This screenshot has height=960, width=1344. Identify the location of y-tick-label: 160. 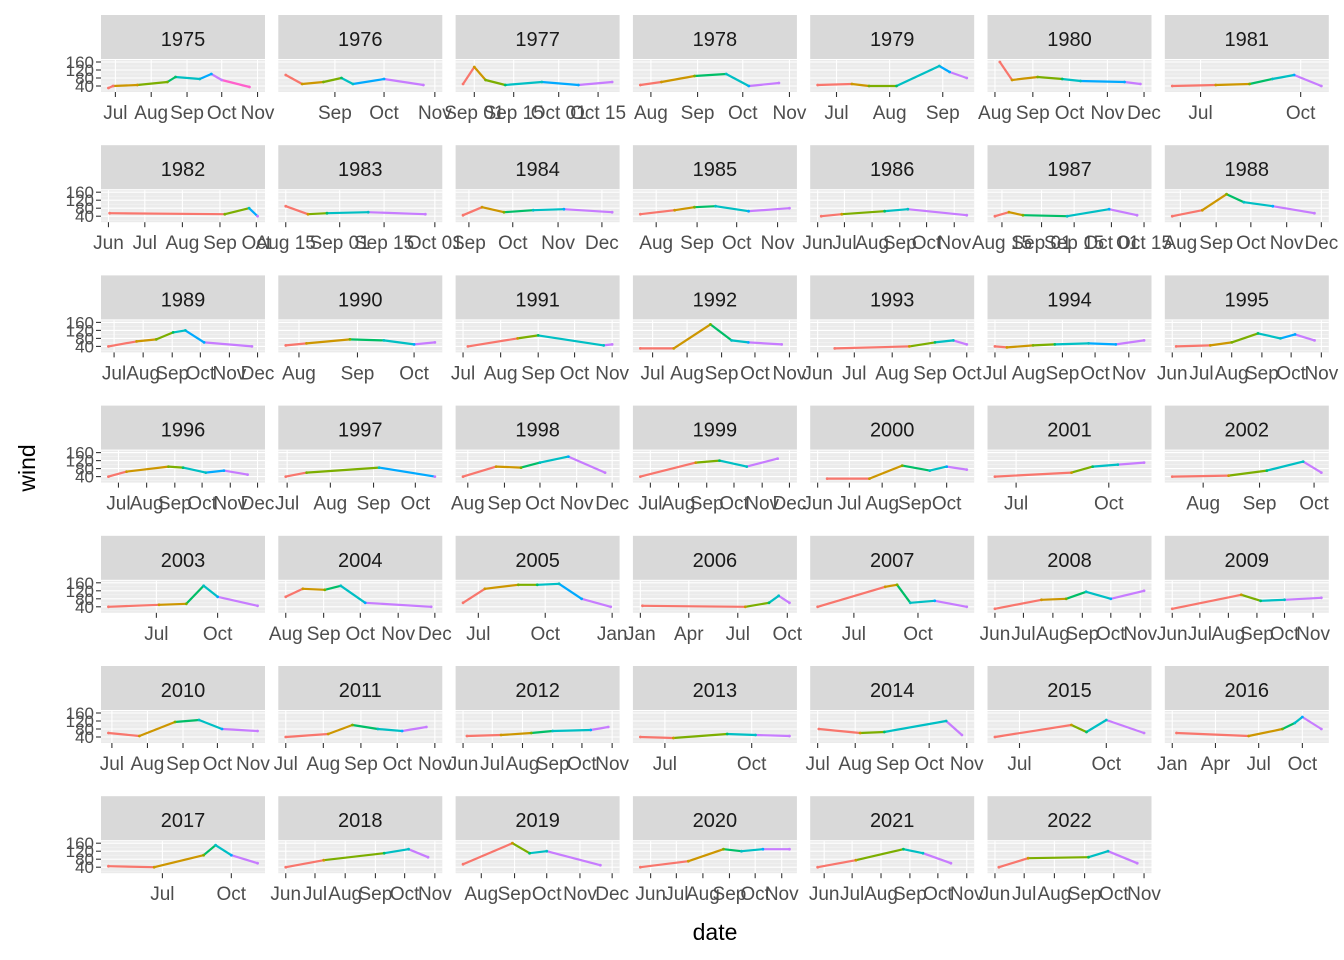
(80, 322).